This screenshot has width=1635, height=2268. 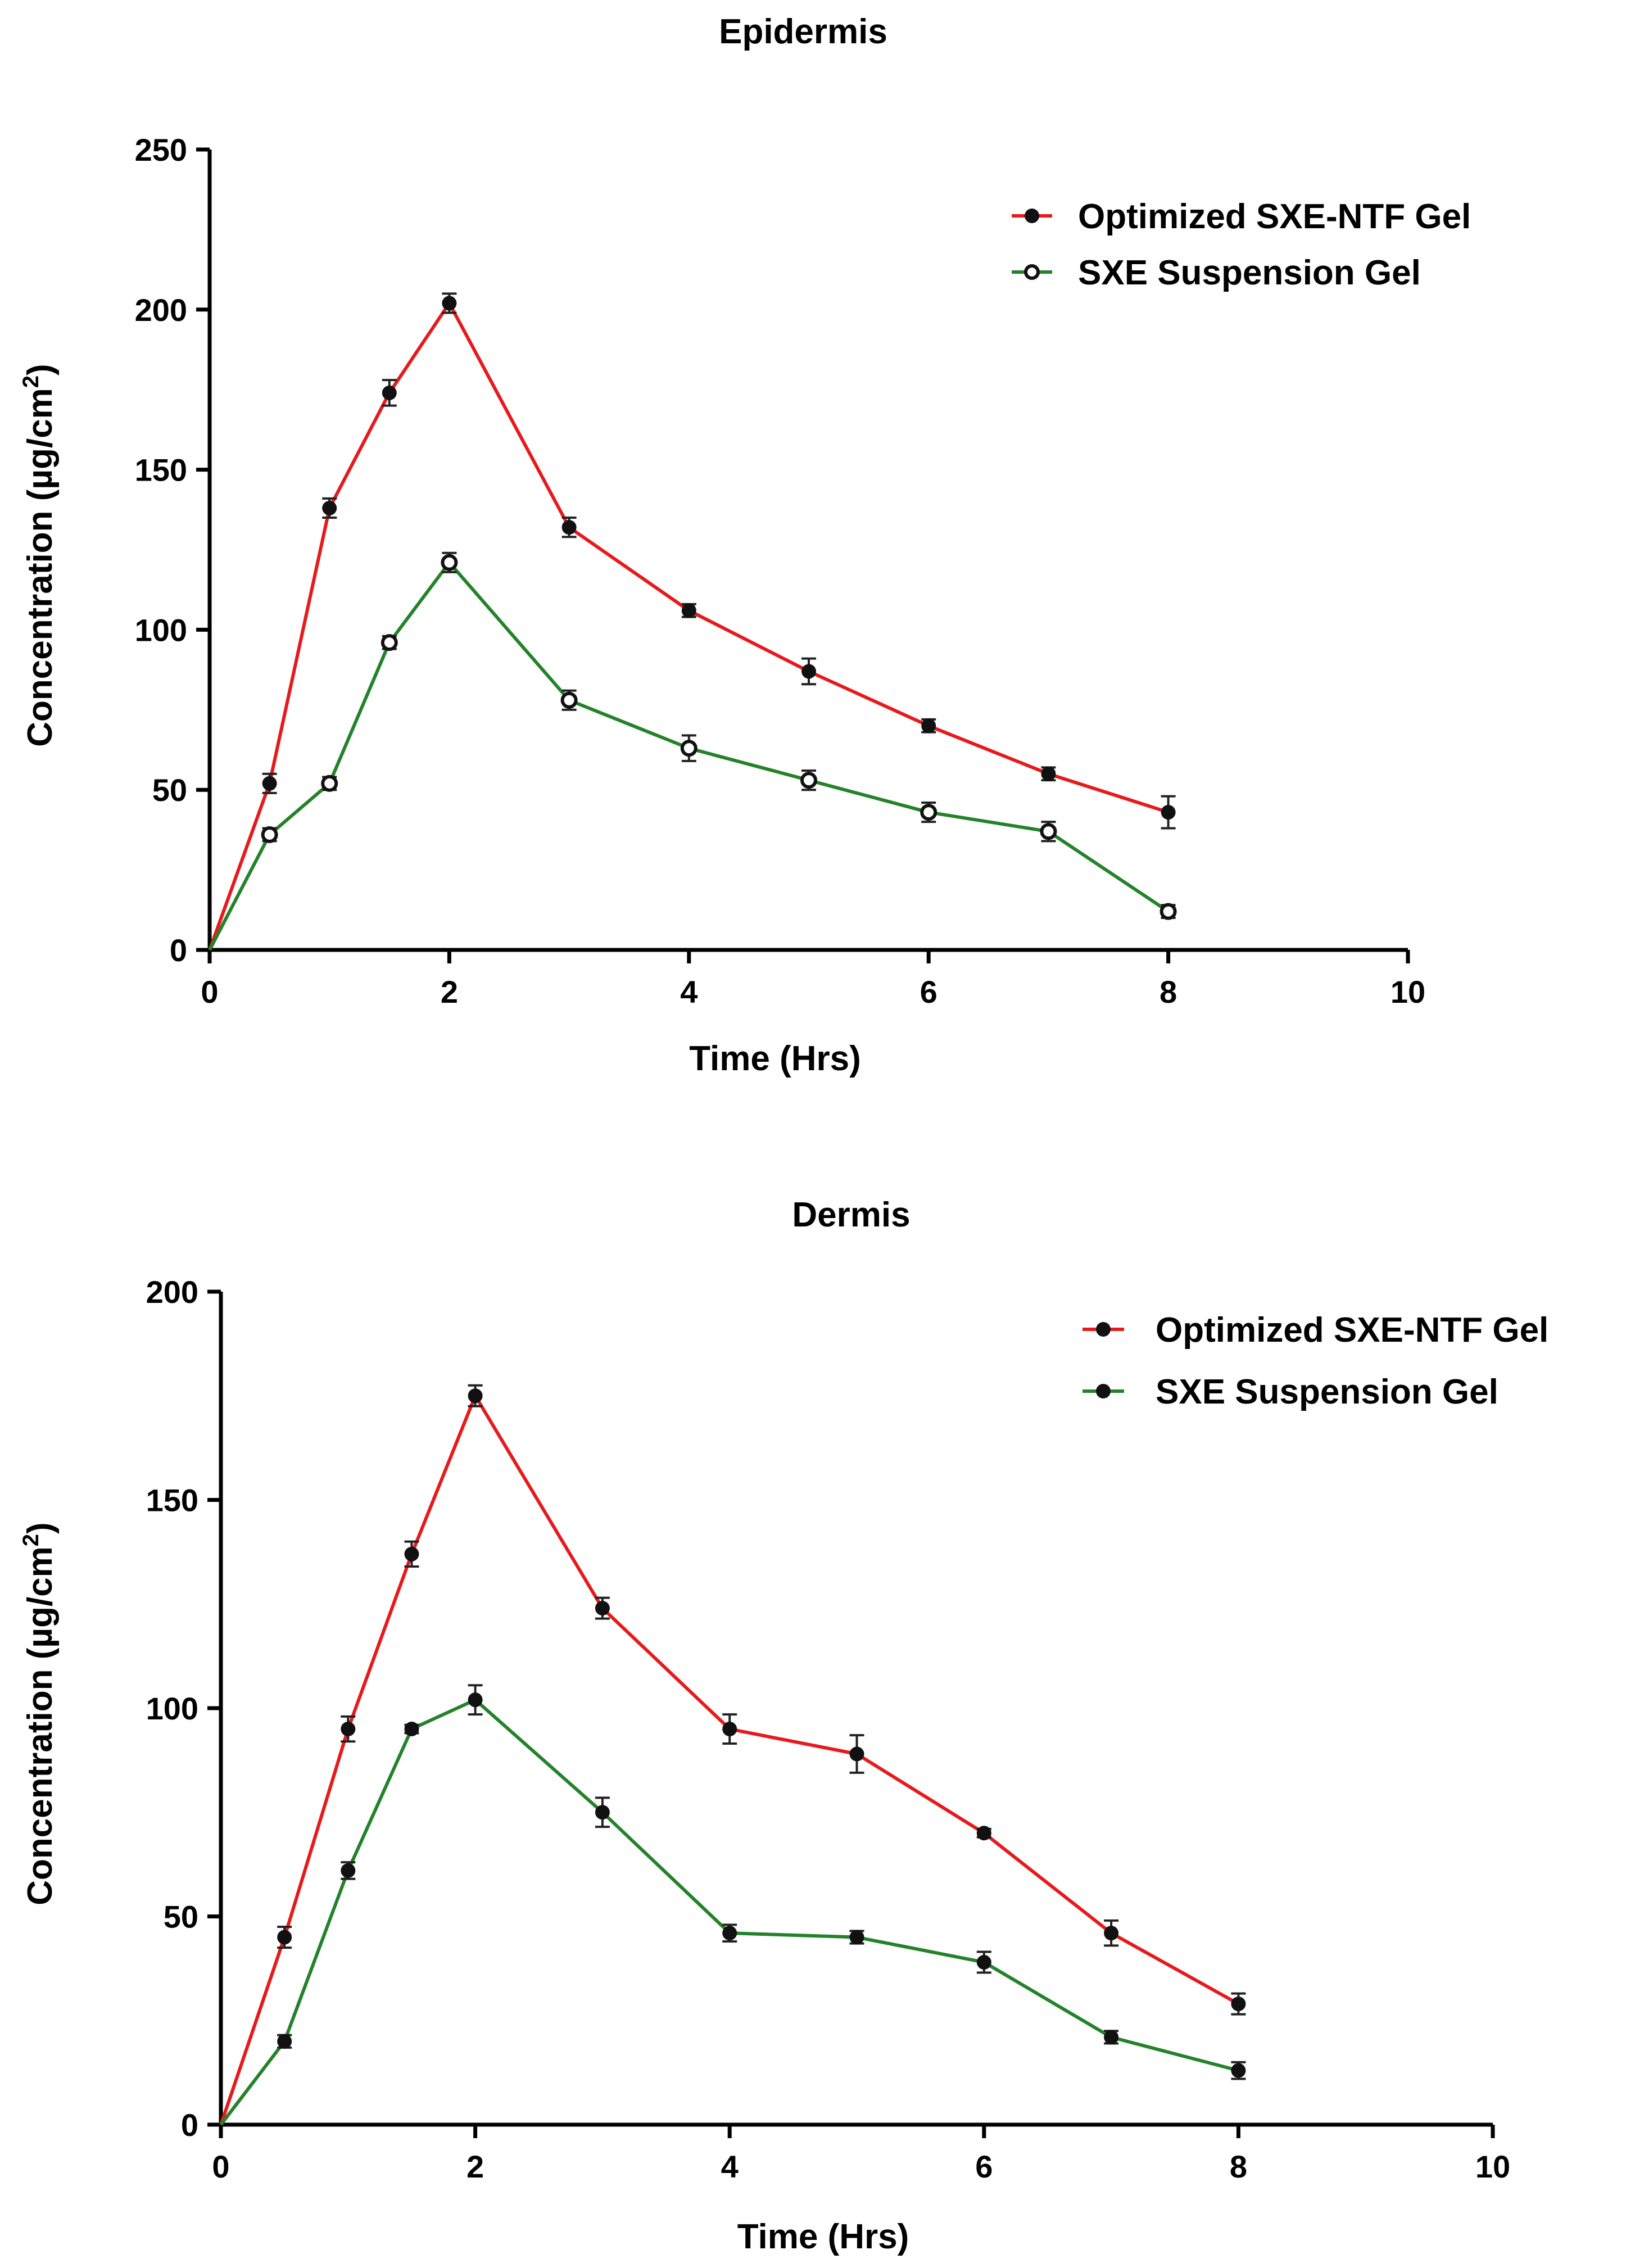 What do you see at coordinates (161, 150) in the screenshot?
I see `y-tick-label: 250` at bounding box center [161, 150].